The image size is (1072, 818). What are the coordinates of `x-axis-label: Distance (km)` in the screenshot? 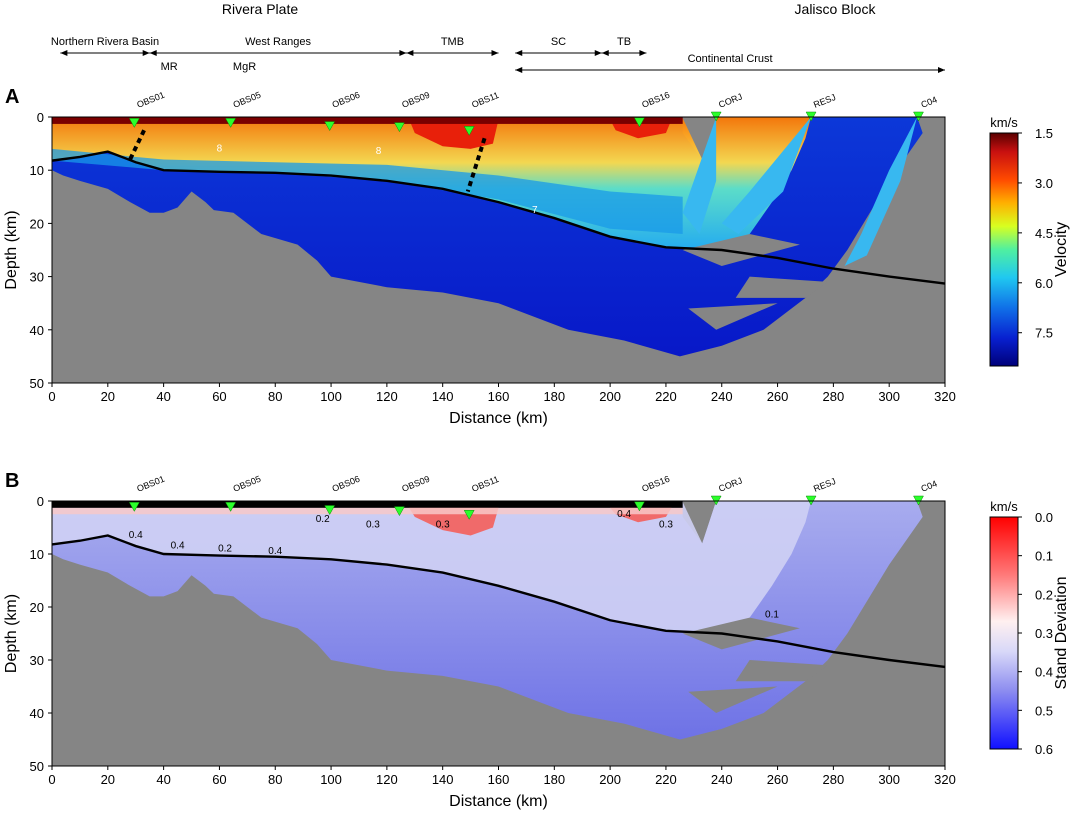 It's located at (498, 801).